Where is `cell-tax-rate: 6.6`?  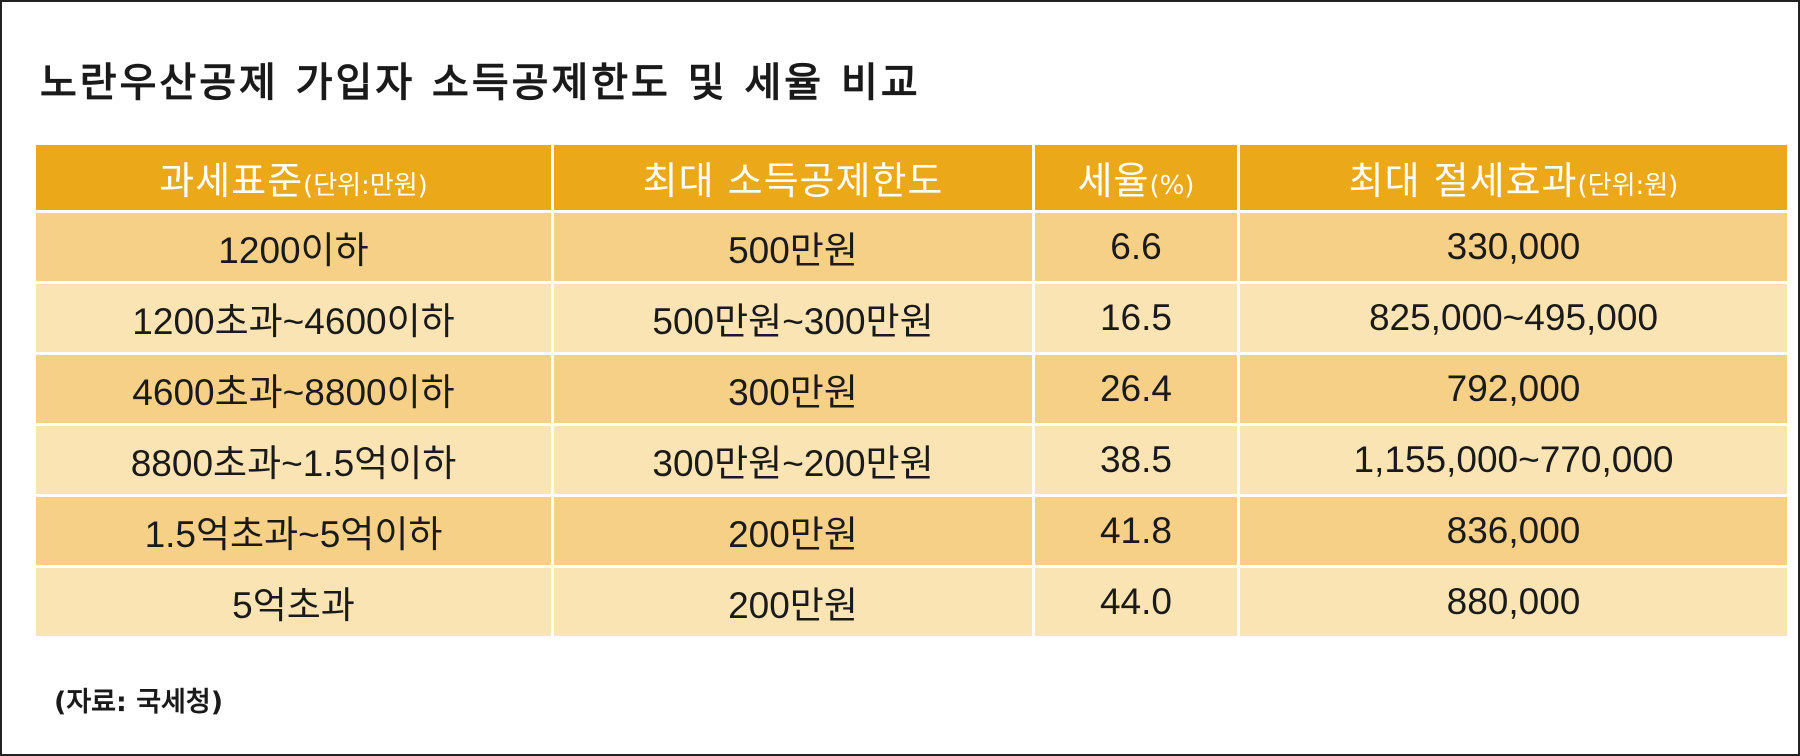
cell-tax-rate: 6.6 is located at coordinates (1136, 247).